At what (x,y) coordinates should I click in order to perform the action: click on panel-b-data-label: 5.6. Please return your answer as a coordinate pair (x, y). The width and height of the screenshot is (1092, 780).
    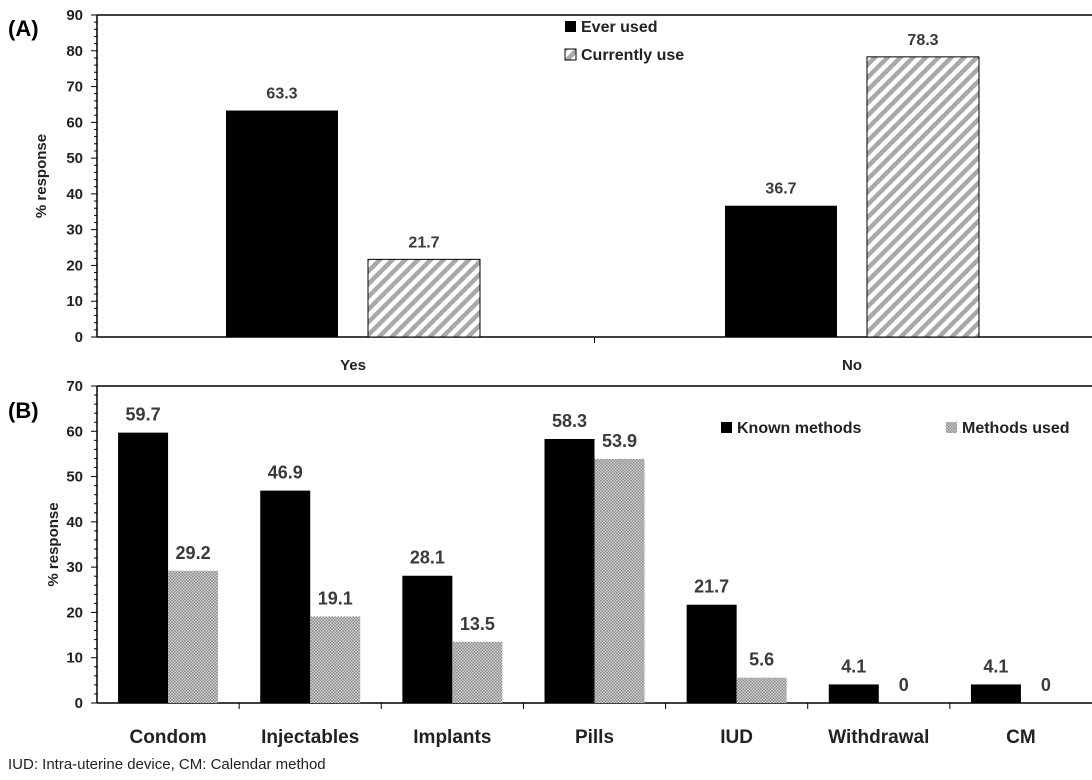
    Looking at the image, I should click on (761, 660).